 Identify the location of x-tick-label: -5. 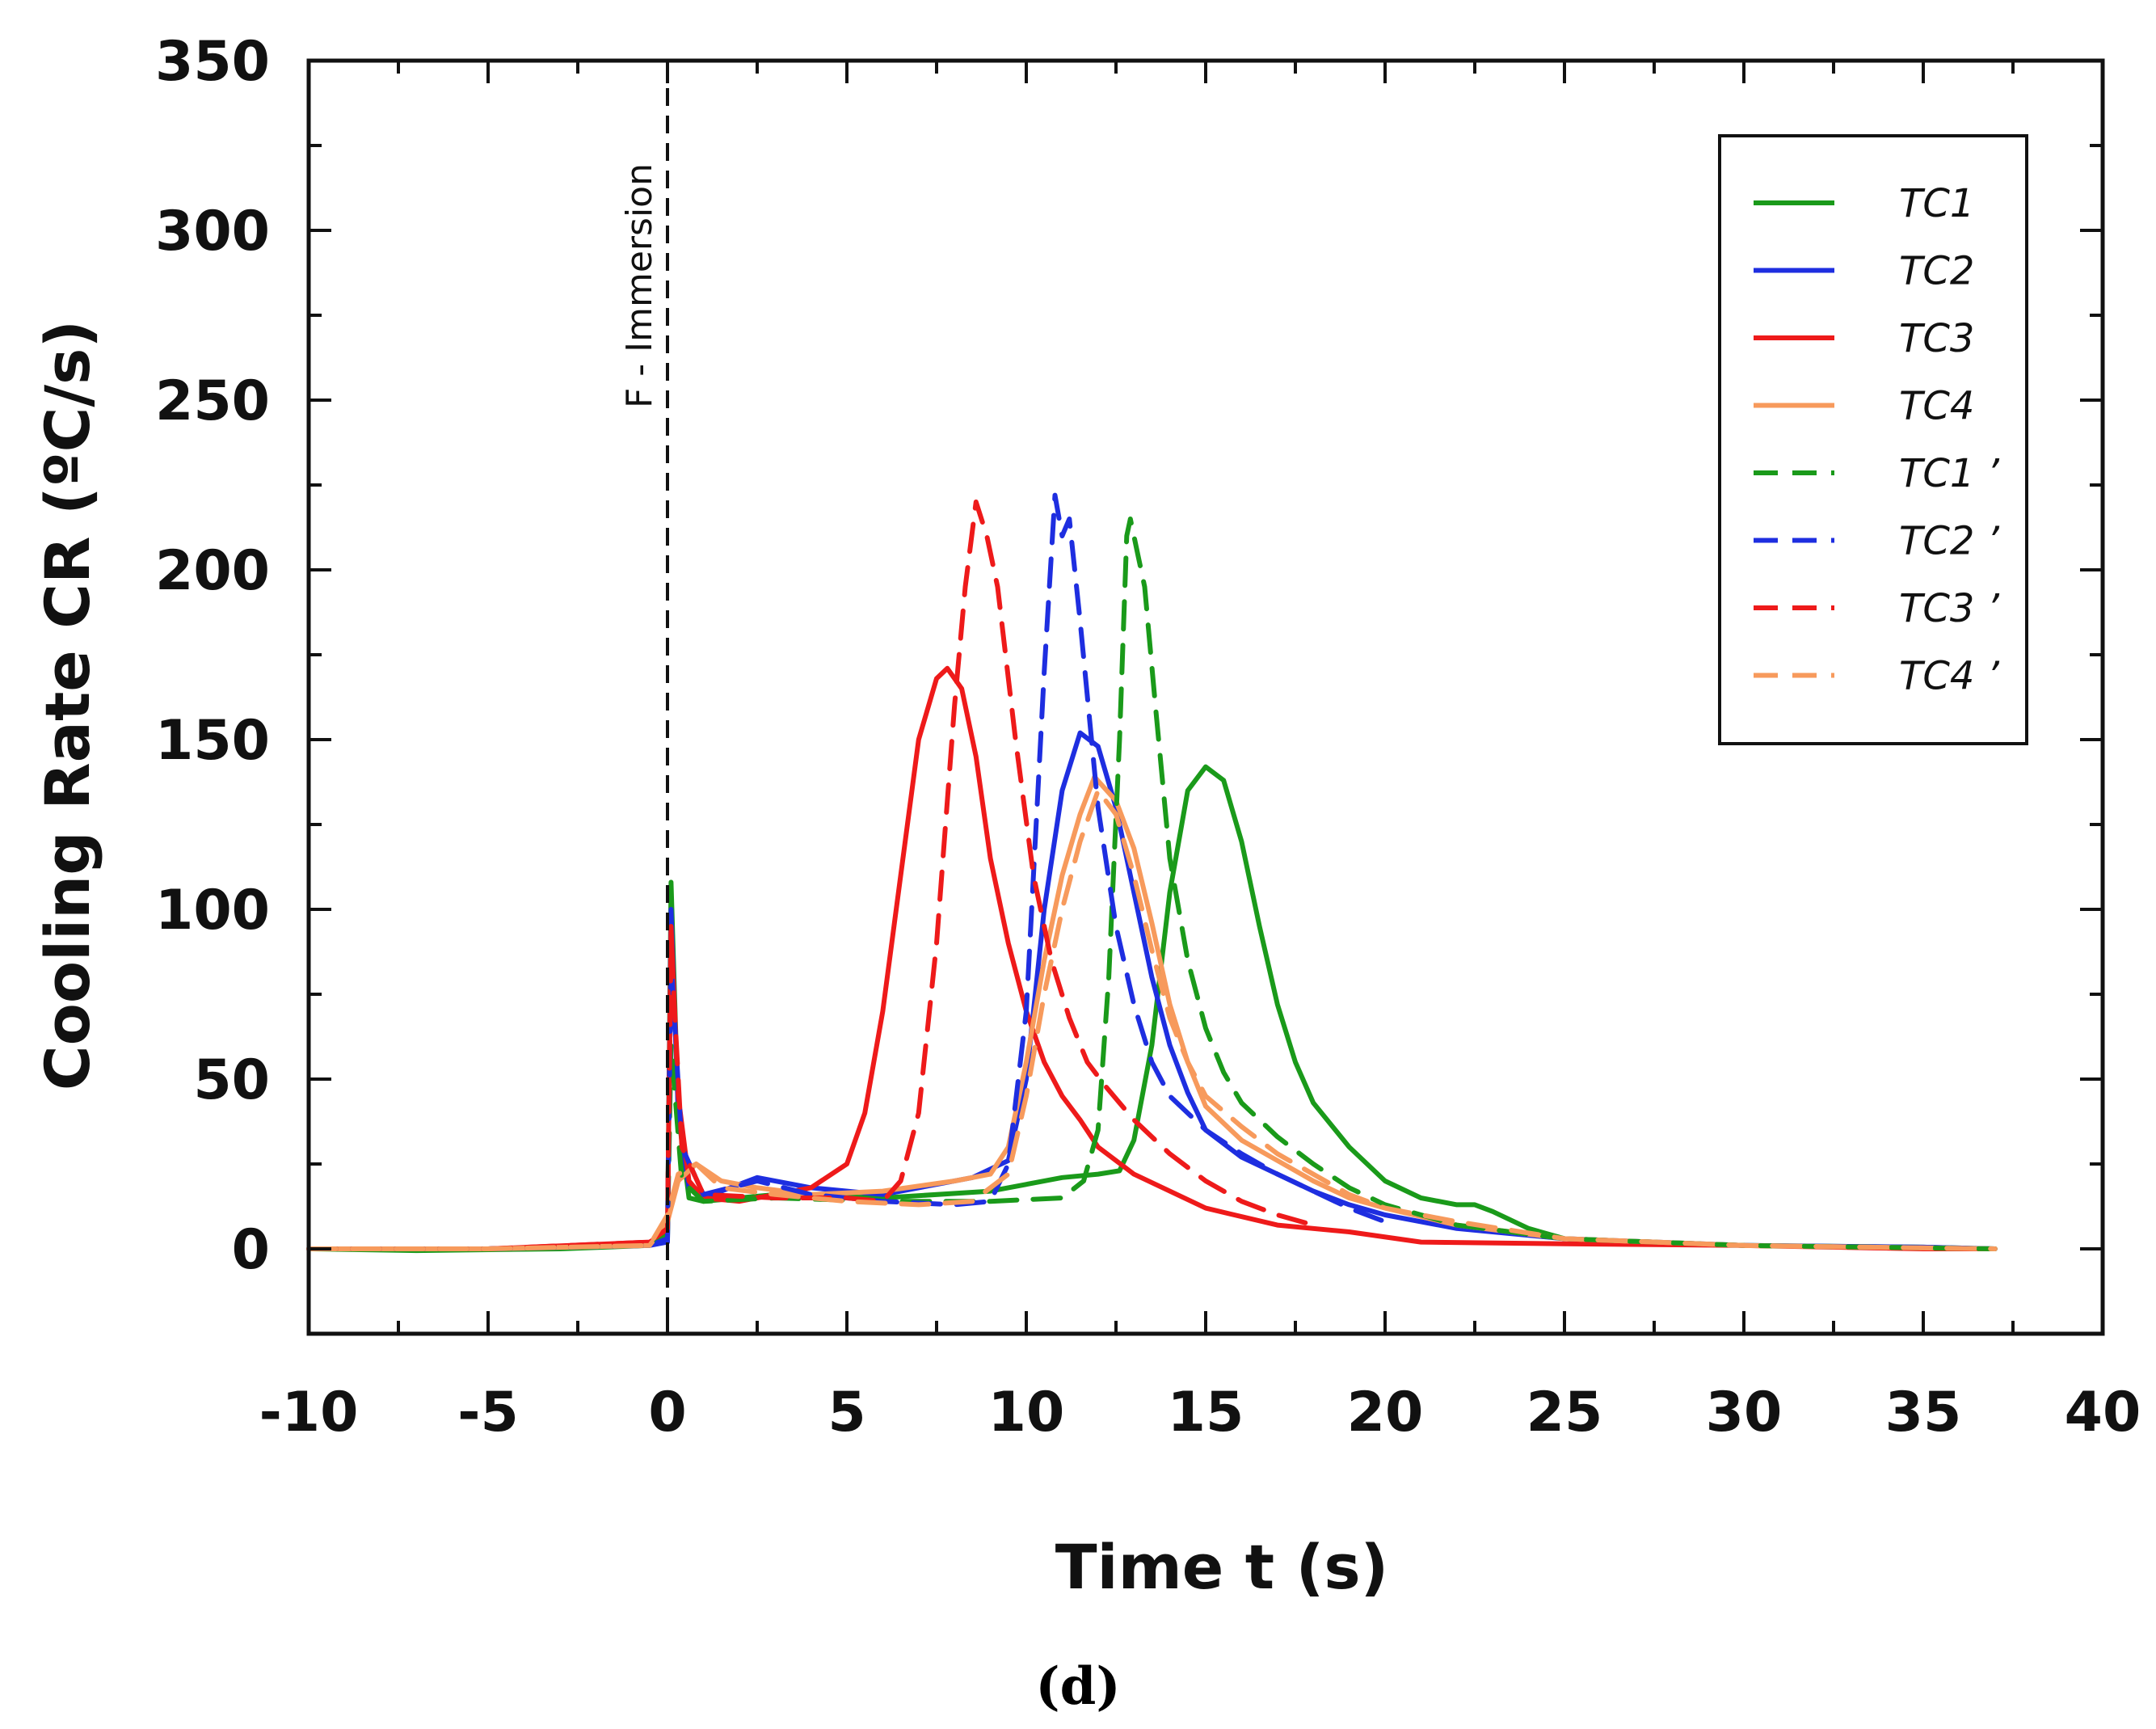
(488, 1412).